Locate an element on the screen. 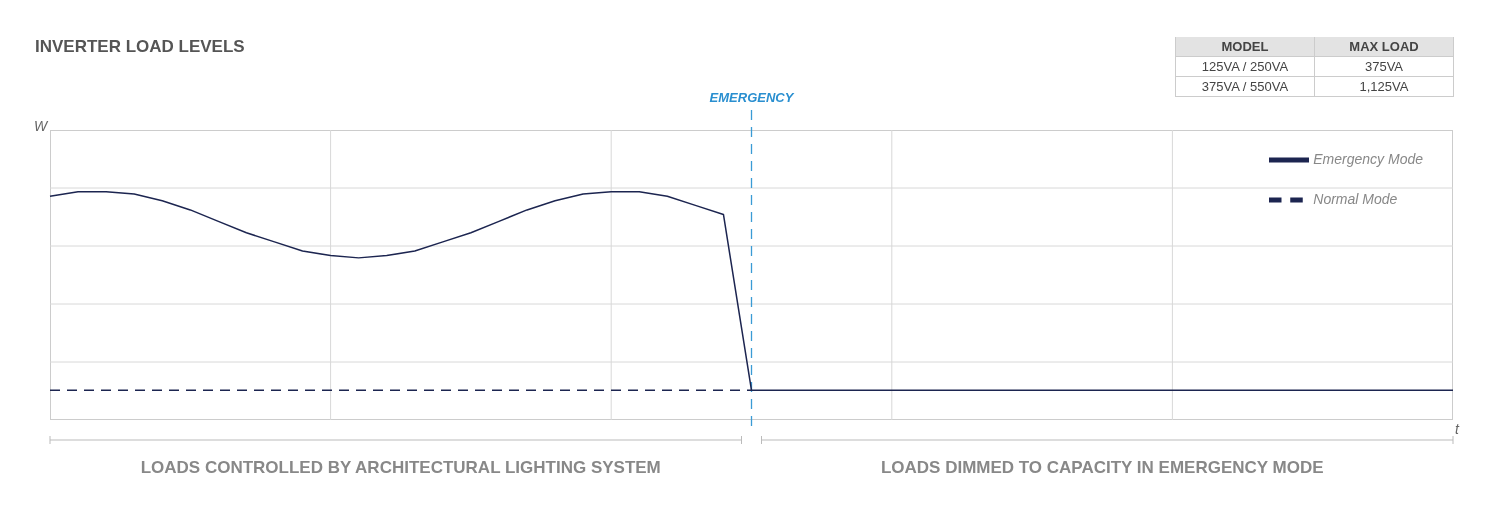 This screenshot has width=1501, height=508. text: MAX LOAD is located at coordinates (1384, 47).